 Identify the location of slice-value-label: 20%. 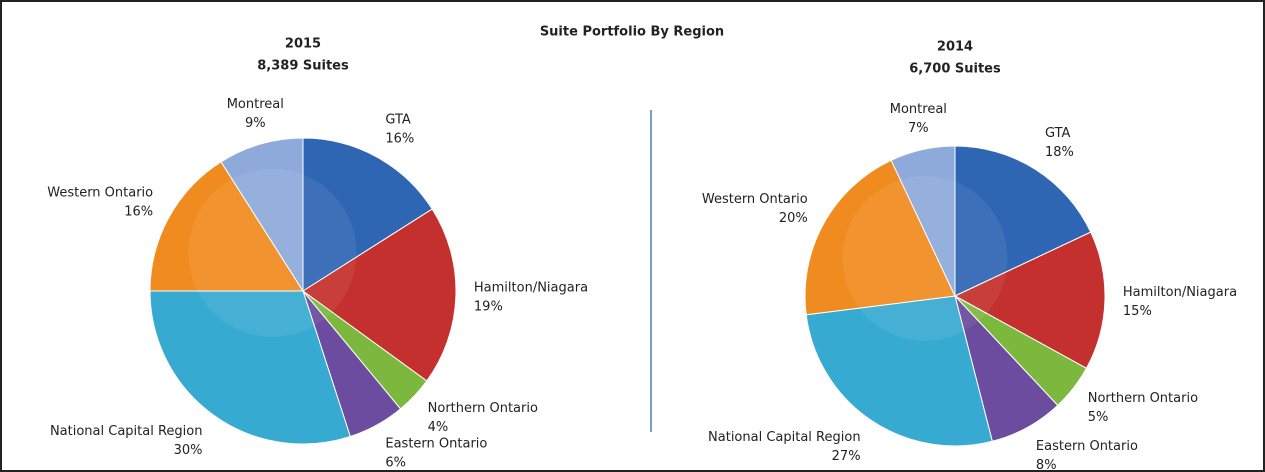
(793, 218).